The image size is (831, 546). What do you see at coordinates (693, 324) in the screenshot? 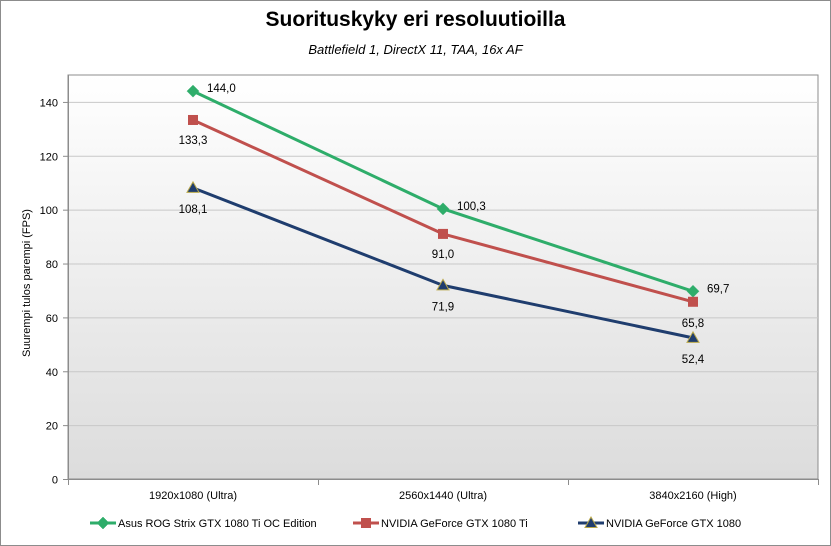
I see `data-label: 65,8` at bounding box center [693, 324].